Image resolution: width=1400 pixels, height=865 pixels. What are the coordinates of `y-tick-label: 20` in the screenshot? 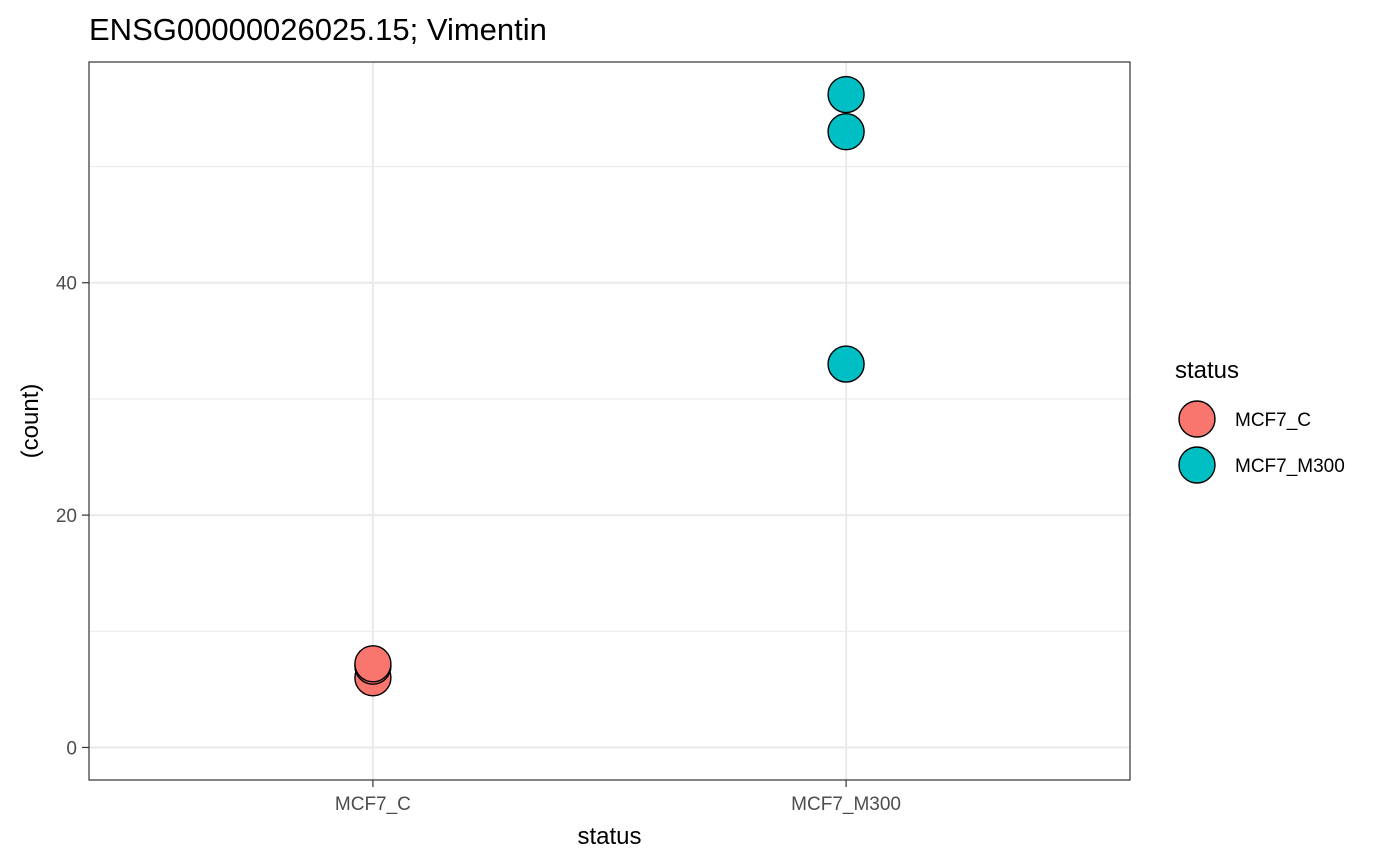 It's located at (66, 516).